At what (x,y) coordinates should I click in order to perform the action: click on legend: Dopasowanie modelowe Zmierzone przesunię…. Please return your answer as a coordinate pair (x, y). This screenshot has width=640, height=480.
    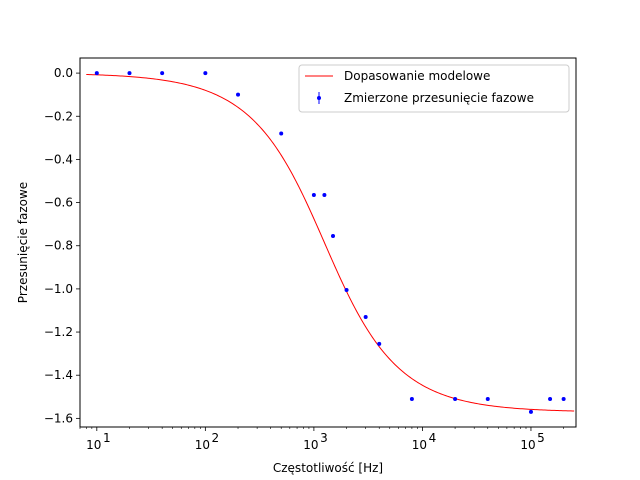
    Looking at the image, I should click on (434, 88).